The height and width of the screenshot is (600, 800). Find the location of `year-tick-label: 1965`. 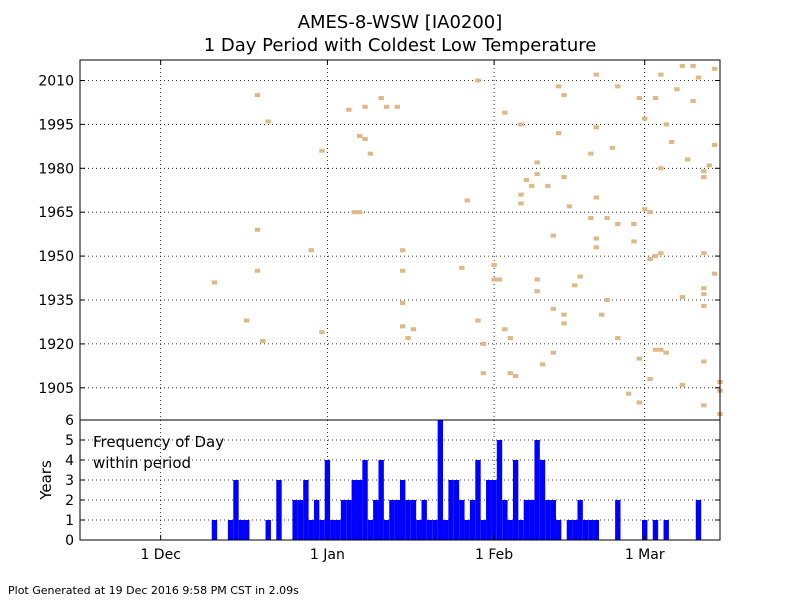

year-tick-label: 1965 is located at coordinates (56, 213).